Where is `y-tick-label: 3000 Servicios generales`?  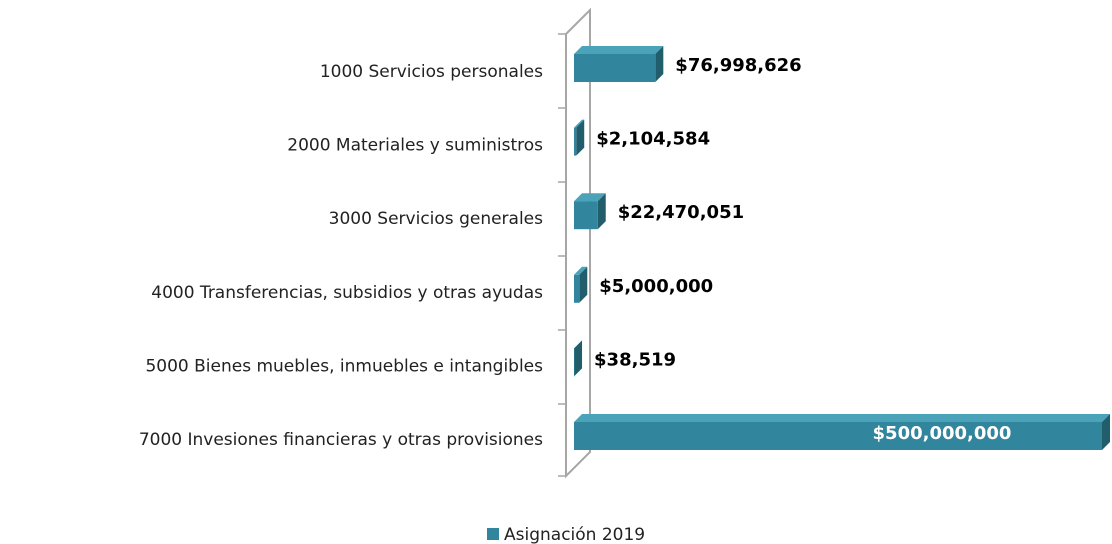
y-tick-label: 3000 Servicios generales is located at coordinates (436, 219).